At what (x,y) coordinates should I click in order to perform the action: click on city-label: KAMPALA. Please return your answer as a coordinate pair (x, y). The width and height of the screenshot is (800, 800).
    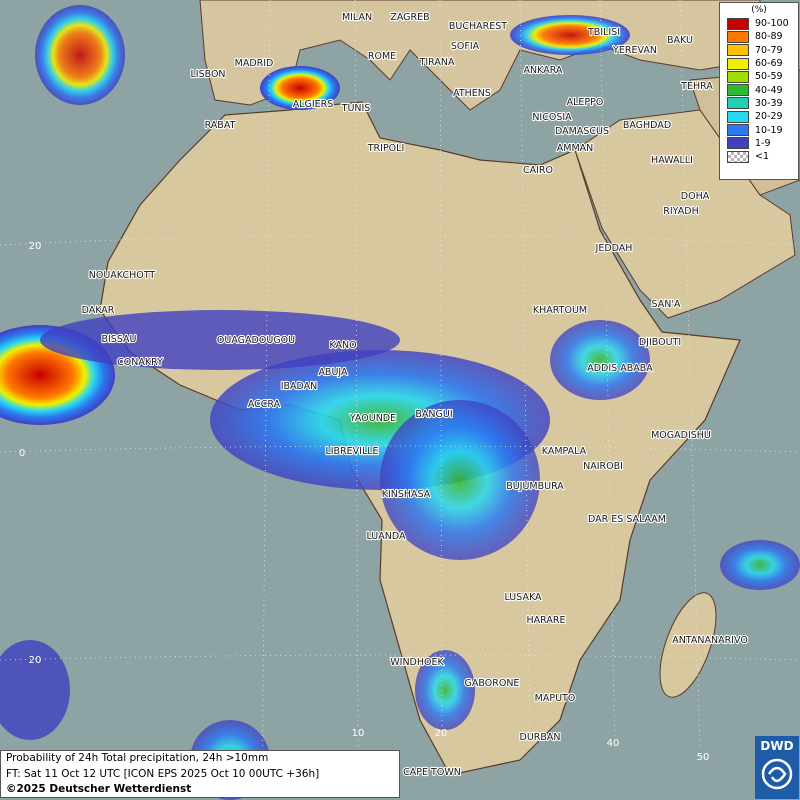
    Looking at the image, I should click on (564, 451).